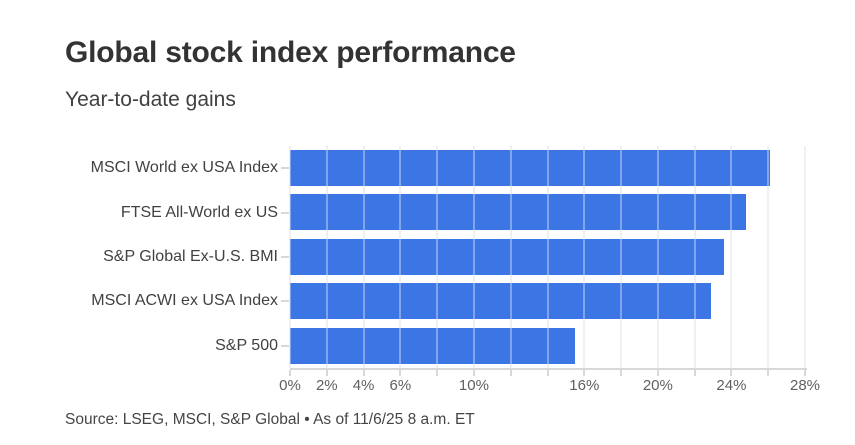 The width and height of the screenshot is (855, 445). What do you see at coordinates (190, 256) in the screenshot?
I see `category-label: S&P Global Ex-U.S. BMI` at bounding box center [190, 256].